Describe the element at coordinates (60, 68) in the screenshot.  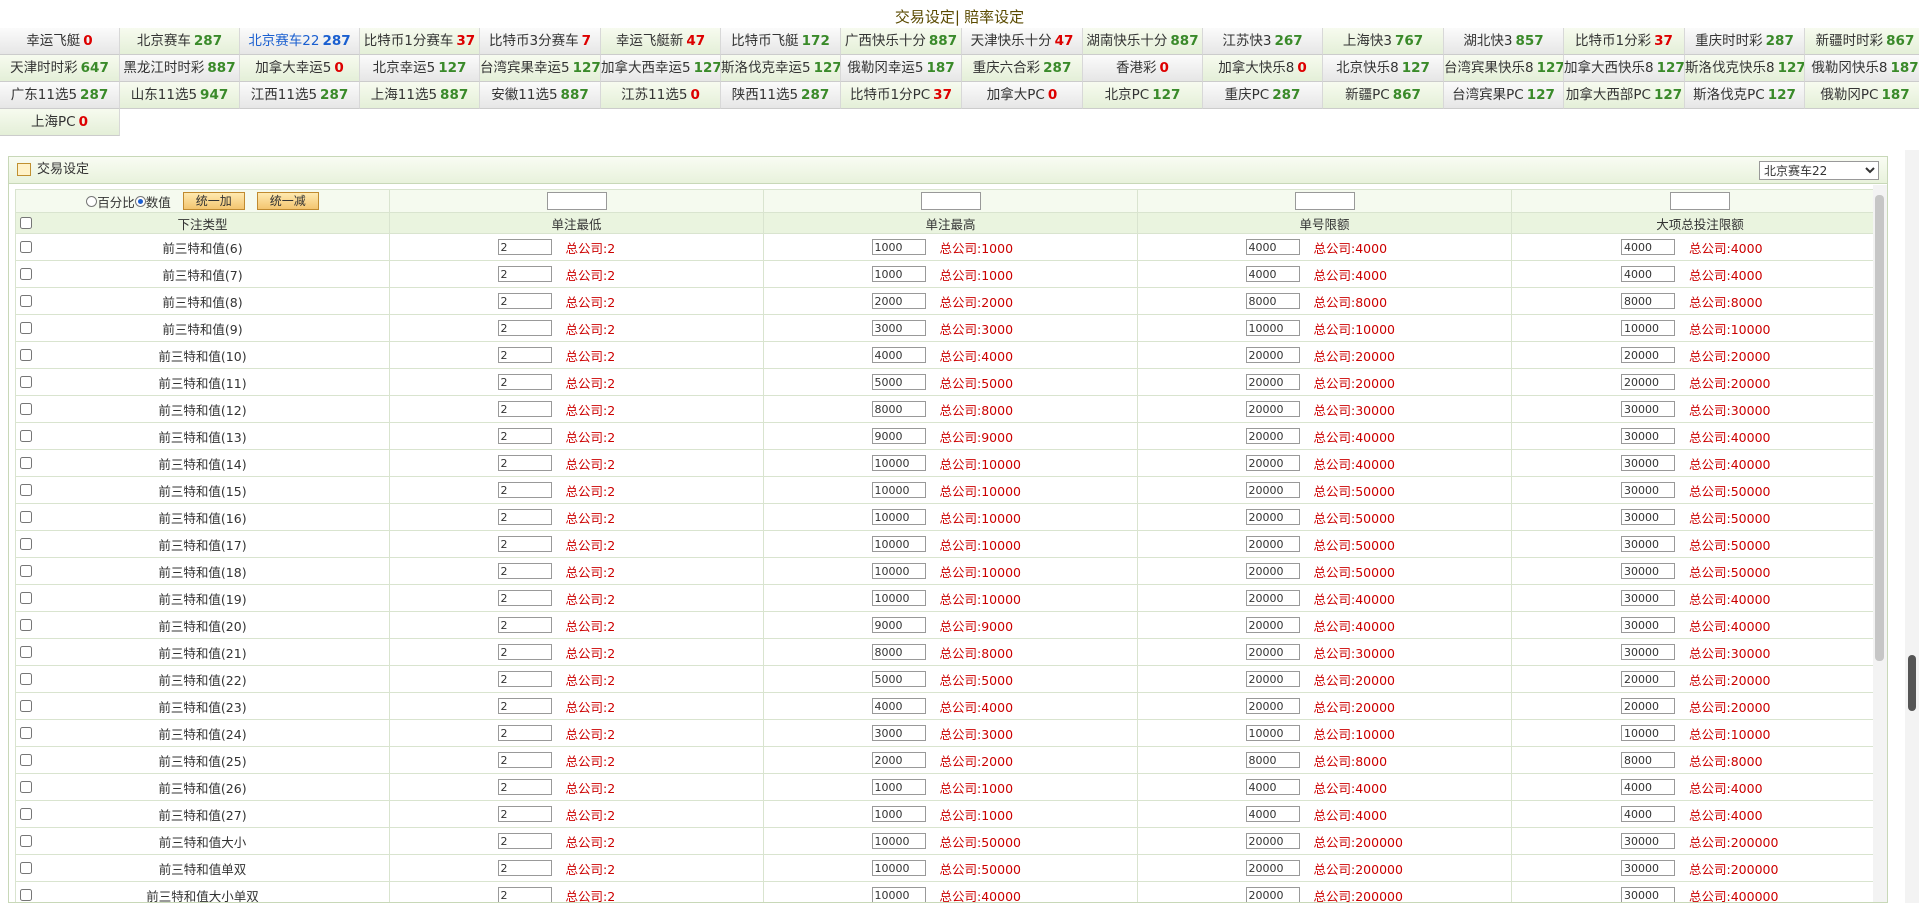
I see `lottery-item: 天津时时彩 647` at that location.